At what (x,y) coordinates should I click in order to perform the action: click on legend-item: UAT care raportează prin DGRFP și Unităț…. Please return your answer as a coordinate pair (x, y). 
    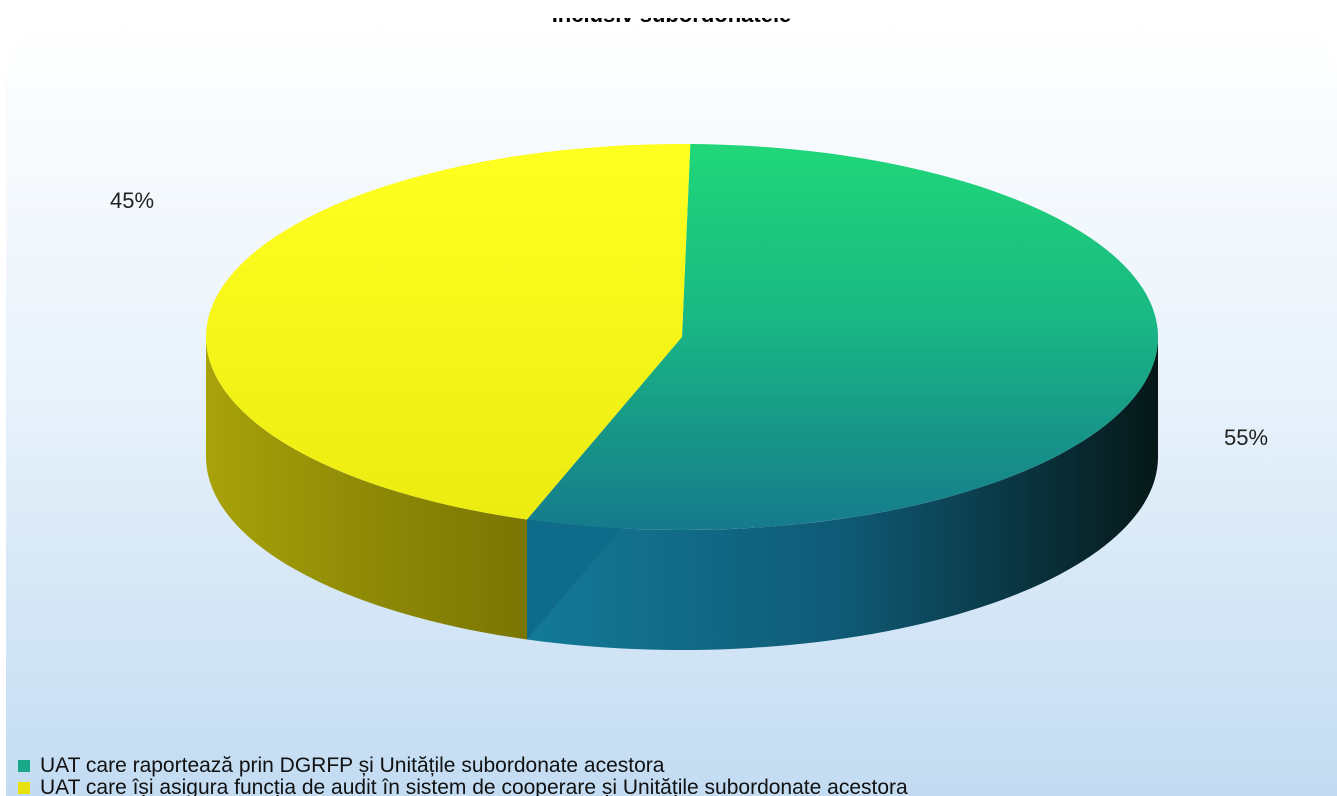
    Looking at the image, I should click on (648, 766).